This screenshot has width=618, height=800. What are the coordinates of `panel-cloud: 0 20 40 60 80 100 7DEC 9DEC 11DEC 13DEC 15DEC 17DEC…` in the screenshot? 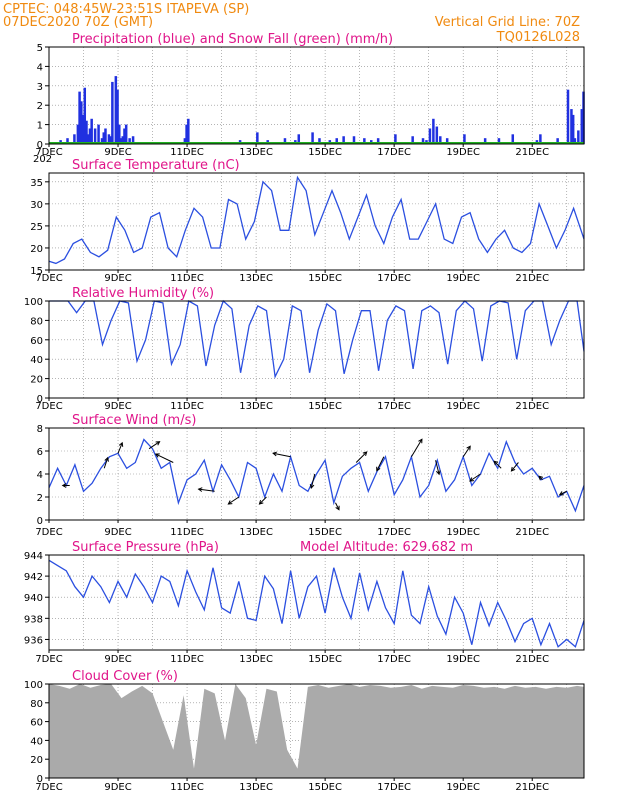 It's located at (304, 731).